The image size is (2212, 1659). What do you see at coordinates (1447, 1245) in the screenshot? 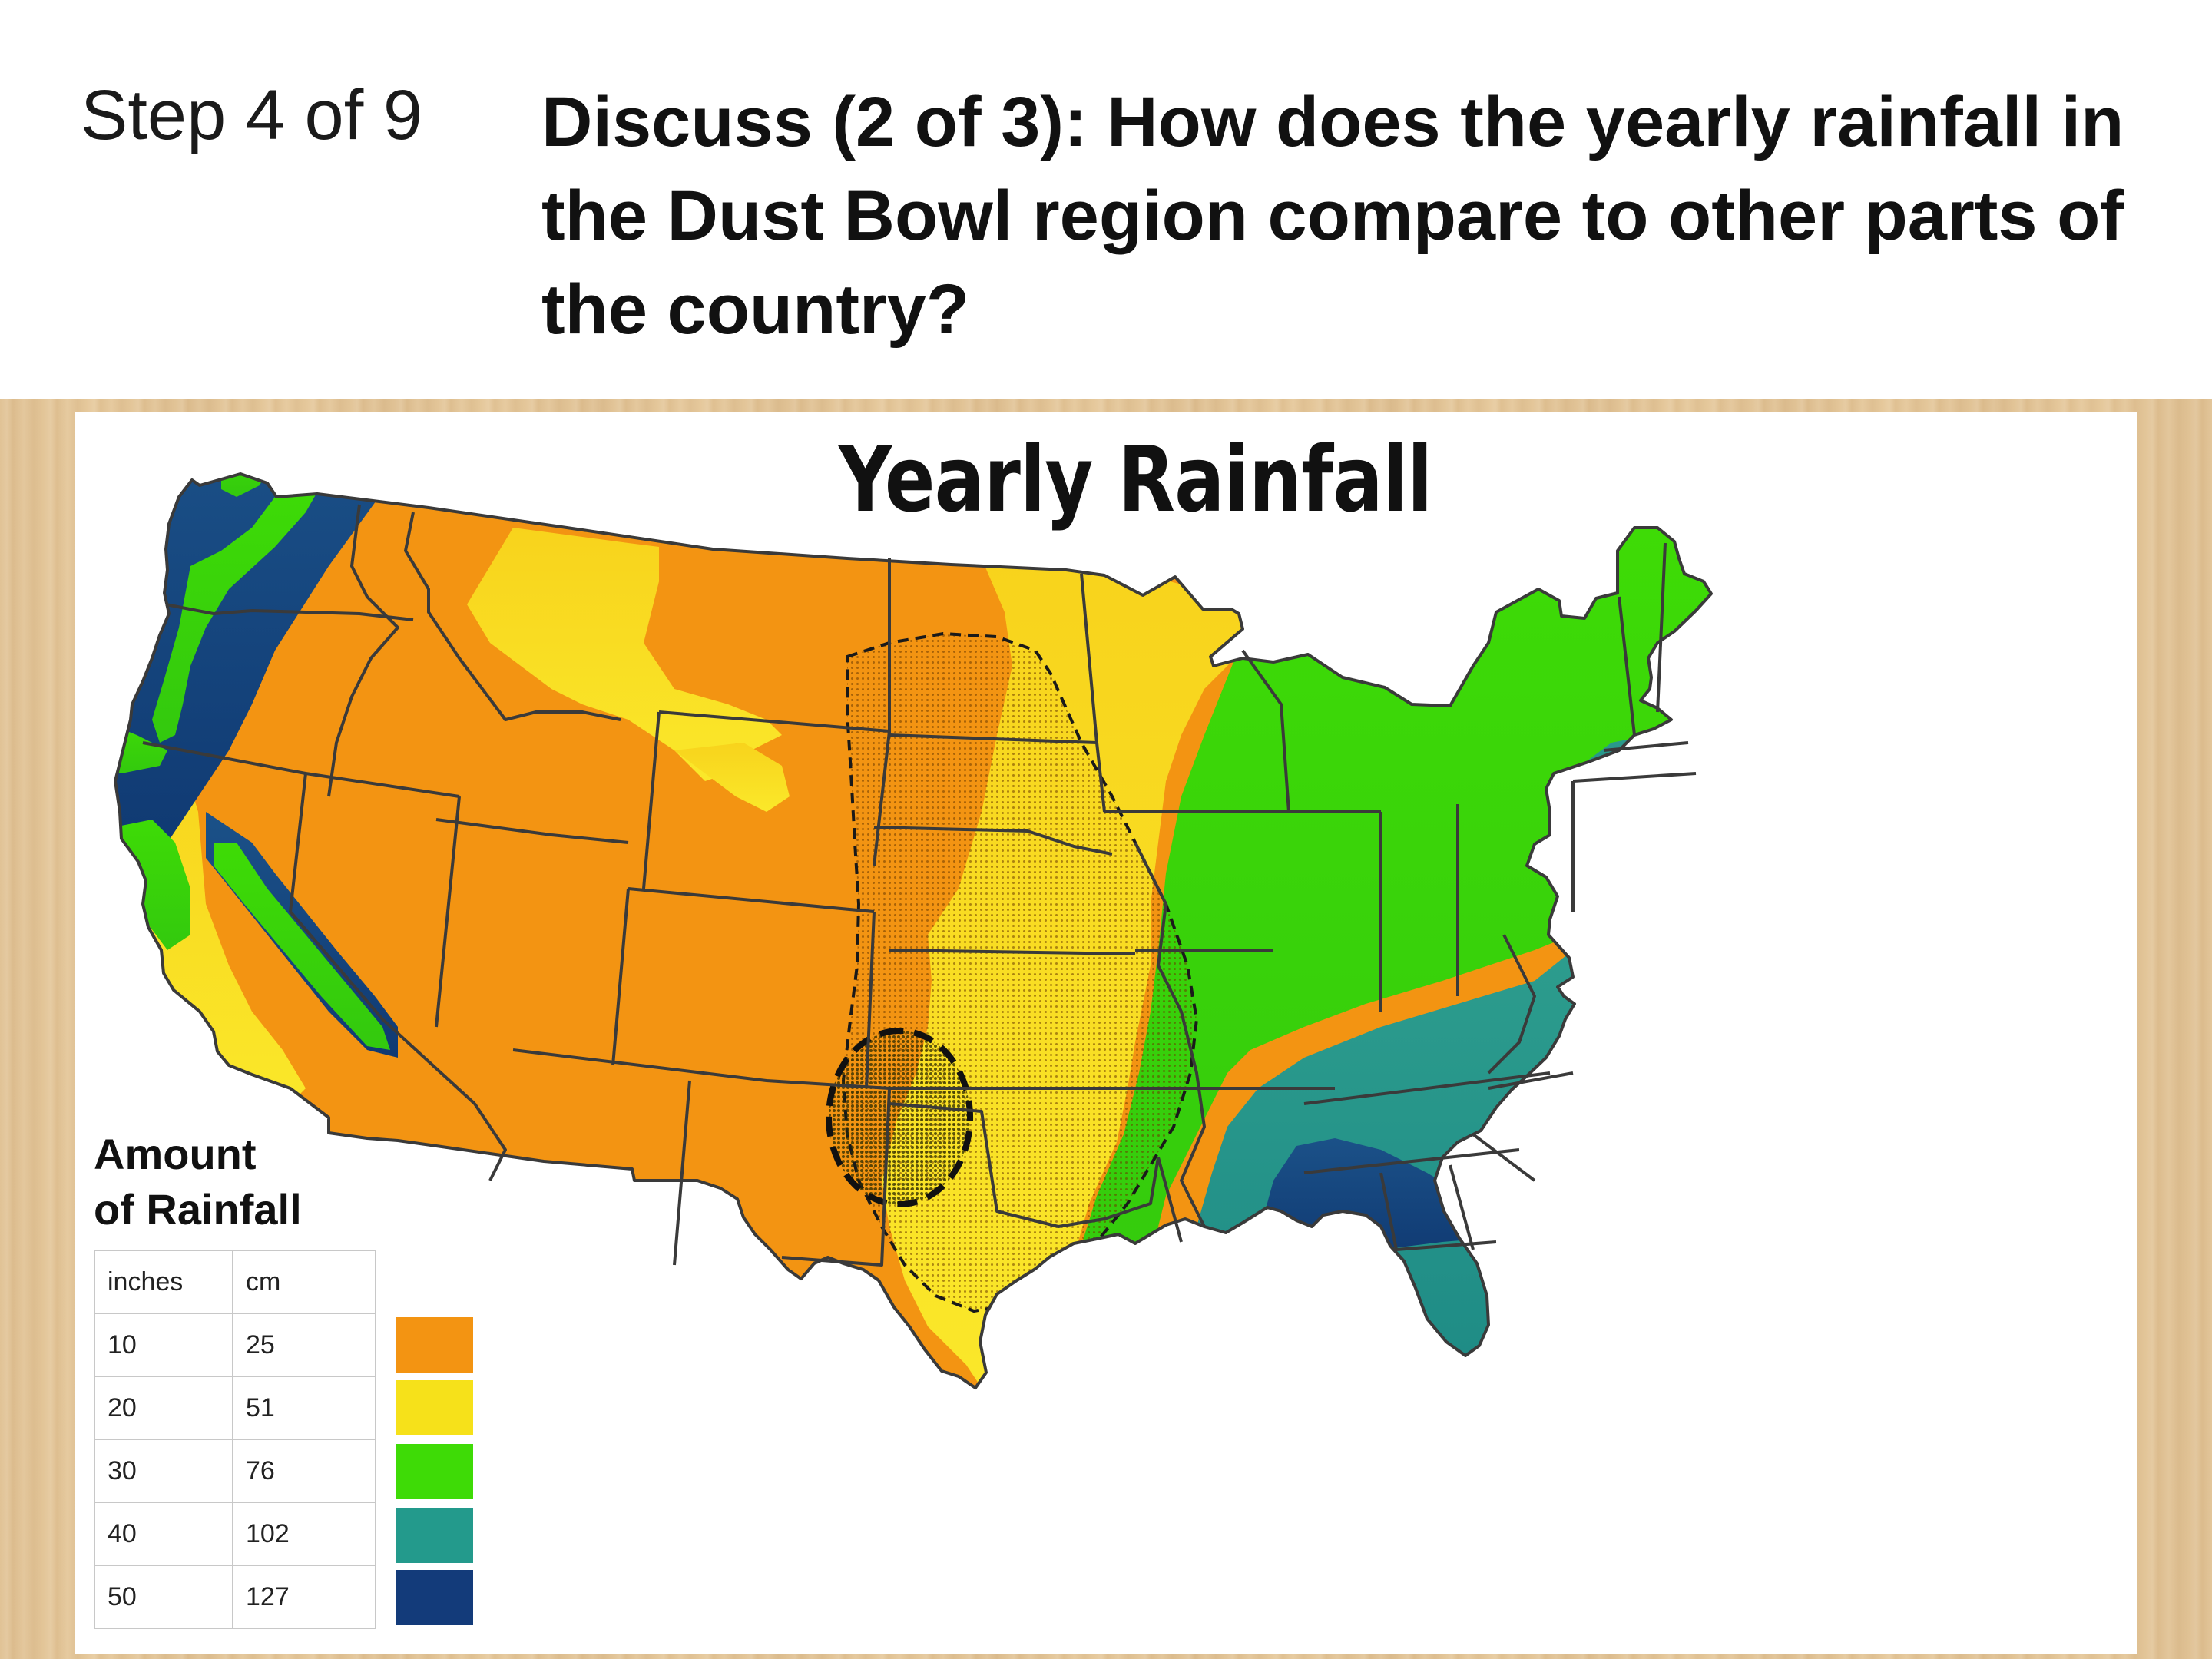
I see `border-fl` at bounding box center [1447, 1245].